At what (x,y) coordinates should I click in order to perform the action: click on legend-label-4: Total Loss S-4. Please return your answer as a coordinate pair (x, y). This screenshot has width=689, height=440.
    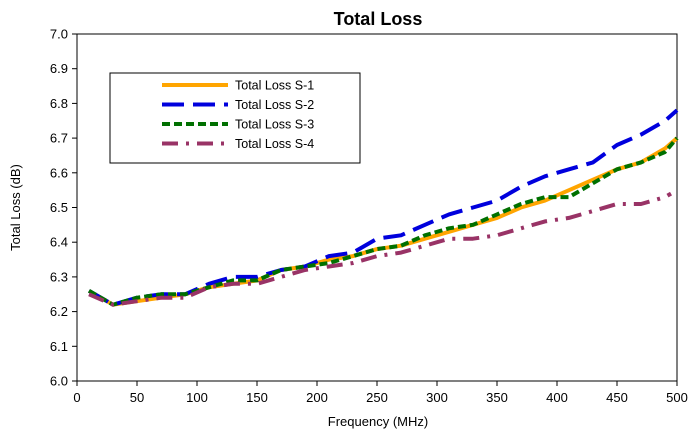
    Looking at the image, I should click on (274, 144).